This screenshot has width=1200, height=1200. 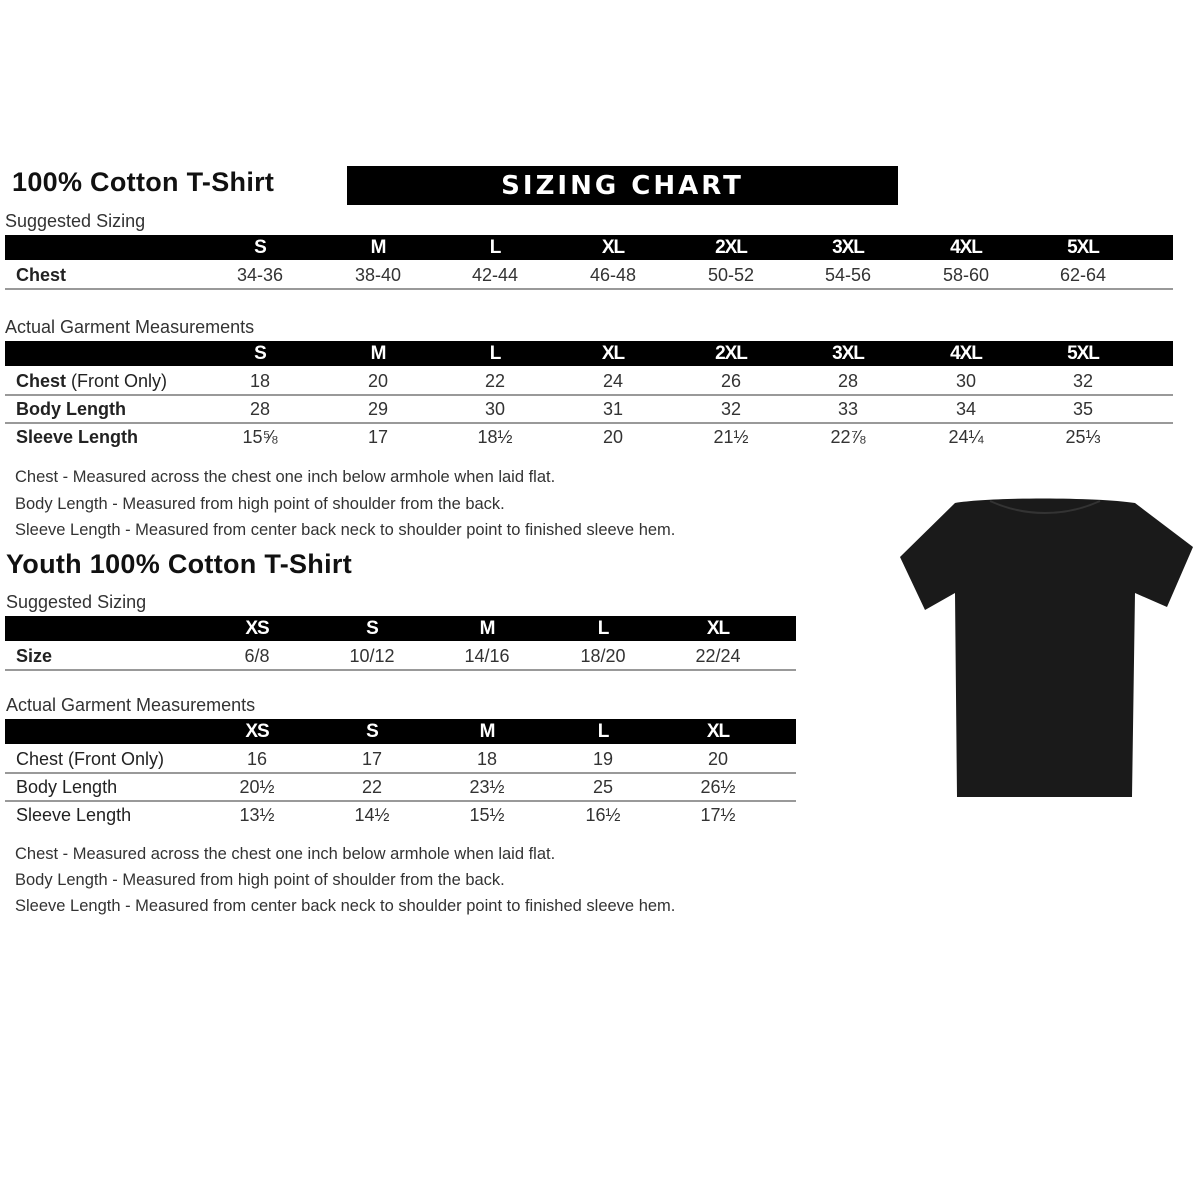 What do you see at coordinates (1083, 381) in the screenshot?
I see `cell-5xl: 32` at bounding box center [1083, 381].